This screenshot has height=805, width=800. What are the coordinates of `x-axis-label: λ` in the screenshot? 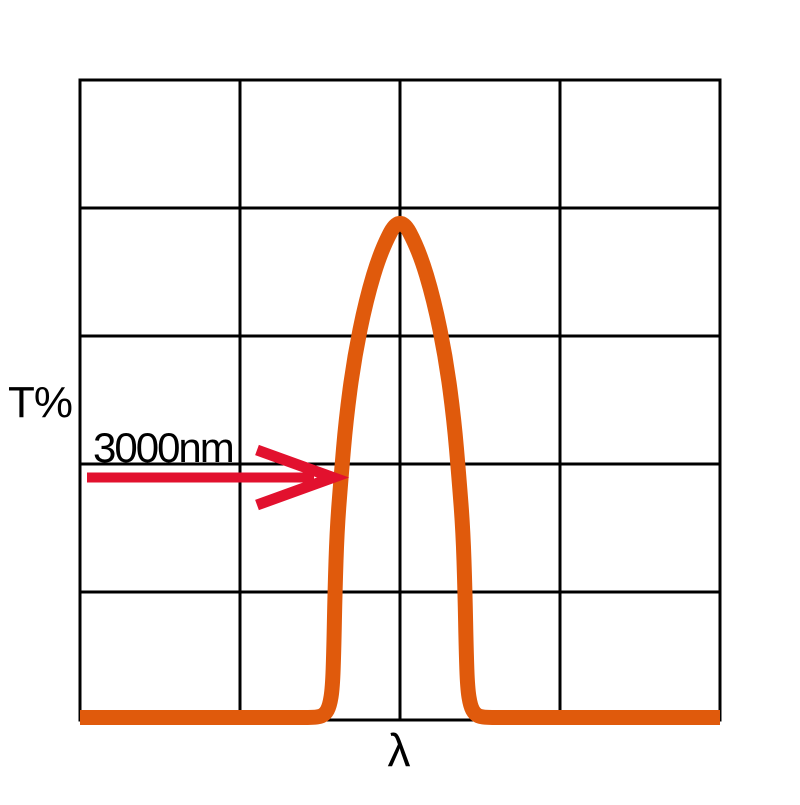 It's located at (399, 750).